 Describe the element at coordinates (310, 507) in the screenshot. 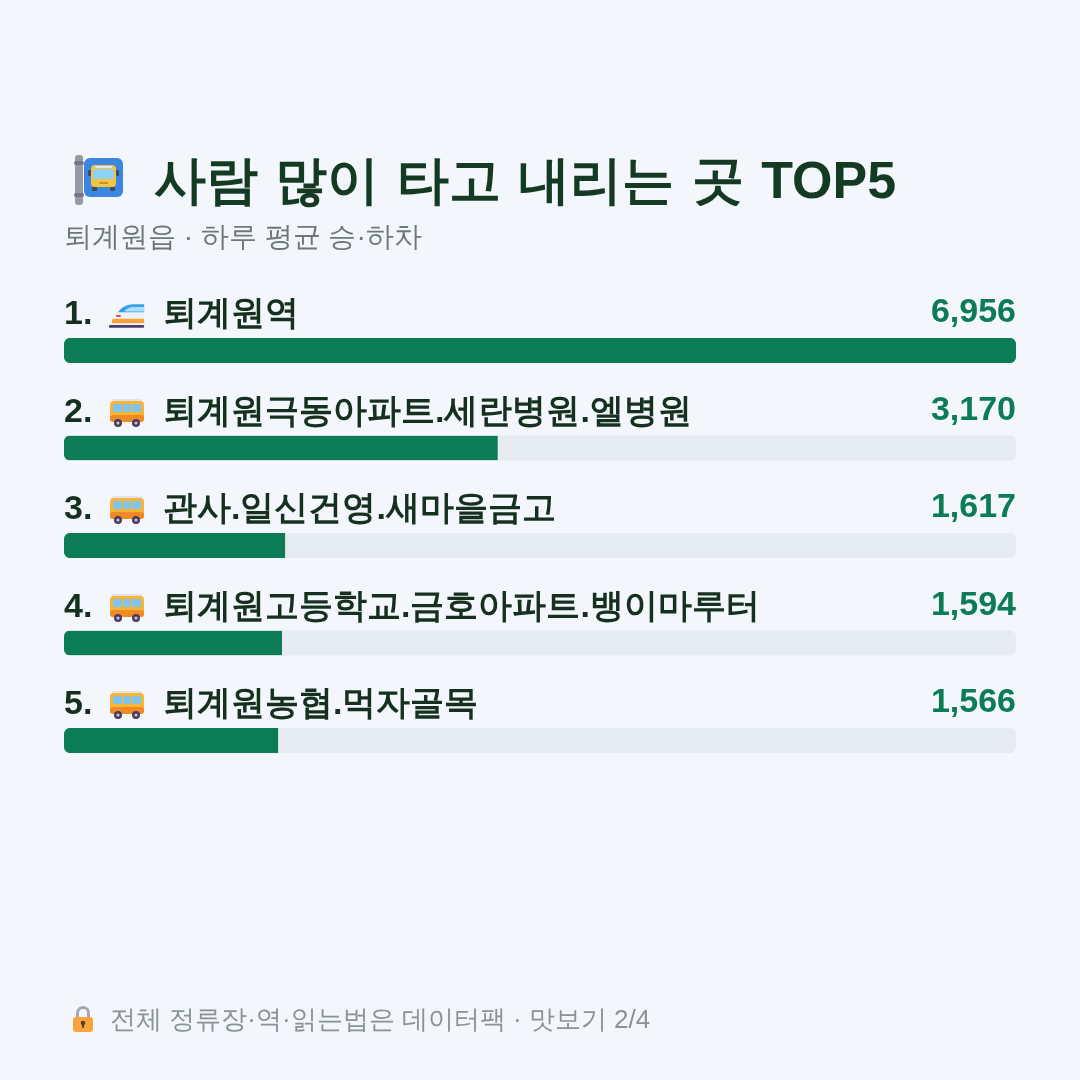

I see `category-label: 3. 관사.일신건영.새마을금고` at that location.